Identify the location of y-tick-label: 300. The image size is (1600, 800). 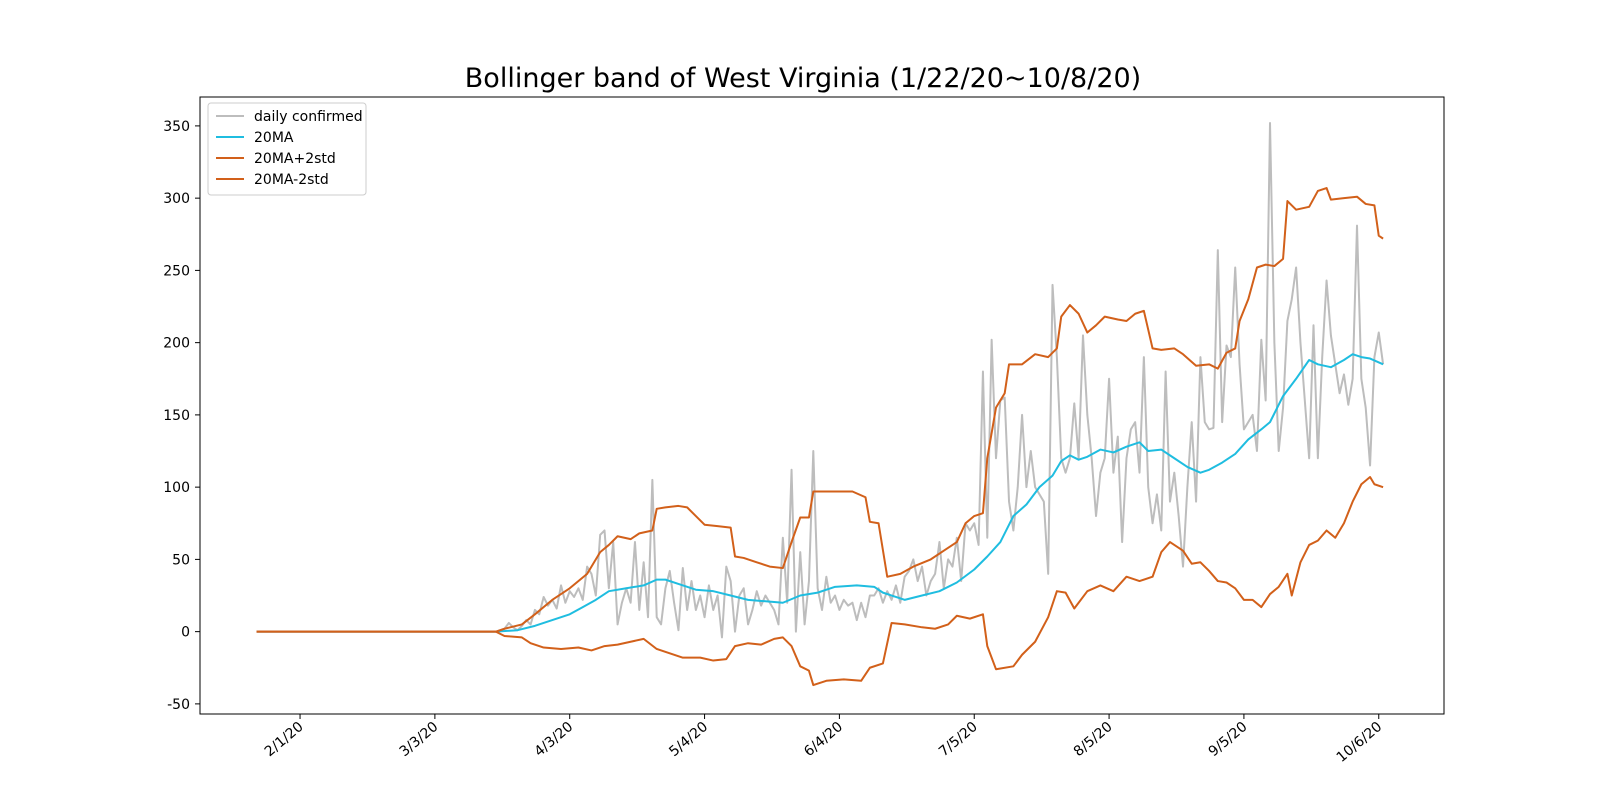
(176, 199).